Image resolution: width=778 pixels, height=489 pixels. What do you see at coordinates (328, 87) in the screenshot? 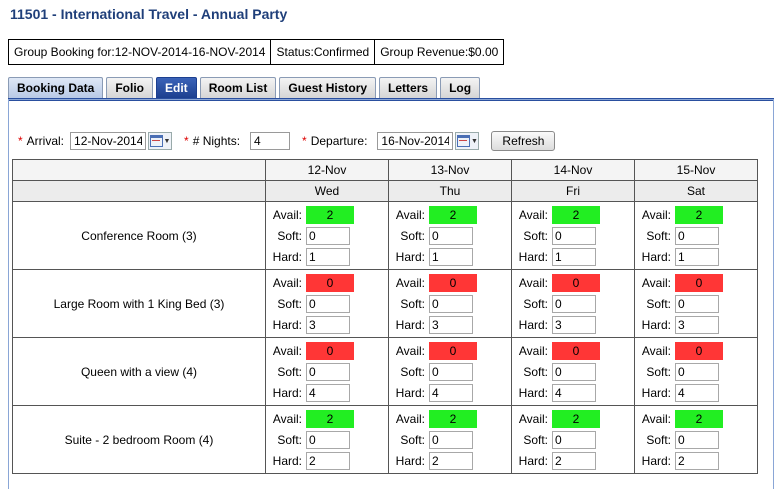
I see `tab-guest-history: Guest History` at bounding box center [328, 87].